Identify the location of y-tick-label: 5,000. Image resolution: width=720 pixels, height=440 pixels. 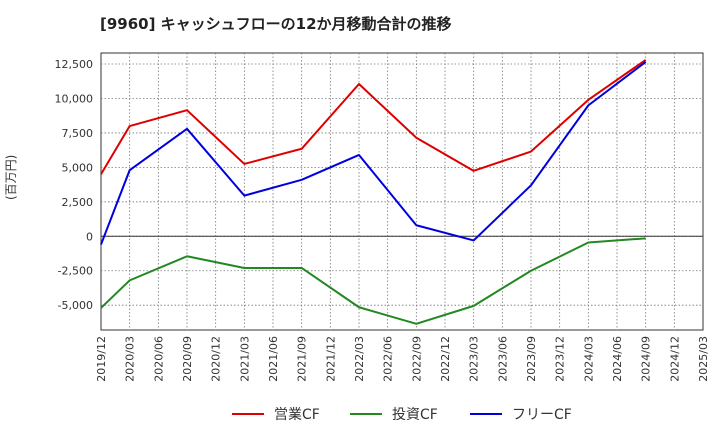
(78, 167).